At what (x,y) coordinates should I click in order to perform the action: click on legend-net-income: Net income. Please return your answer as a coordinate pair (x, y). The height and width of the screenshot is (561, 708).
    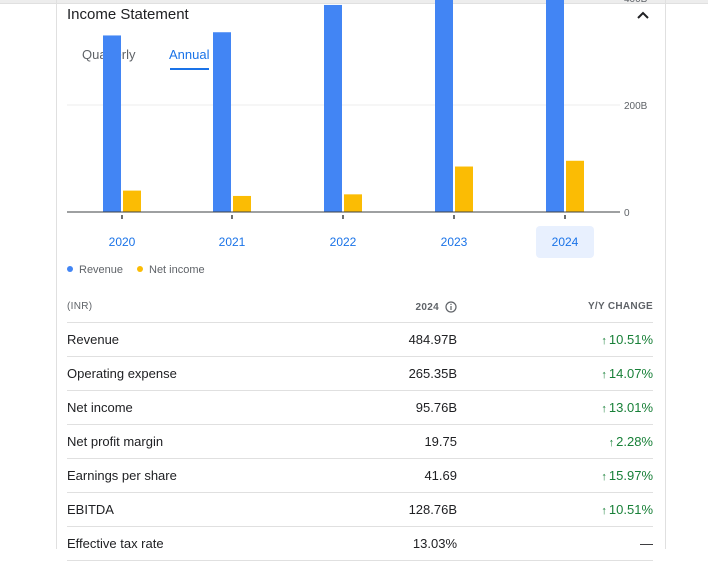
    Looking at the image, I should click on (171, 270).